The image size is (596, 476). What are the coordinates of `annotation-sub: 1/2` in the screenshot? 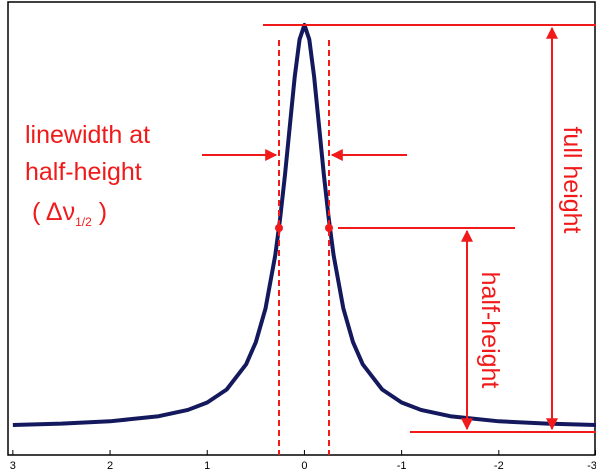 It's located at (83, 222).